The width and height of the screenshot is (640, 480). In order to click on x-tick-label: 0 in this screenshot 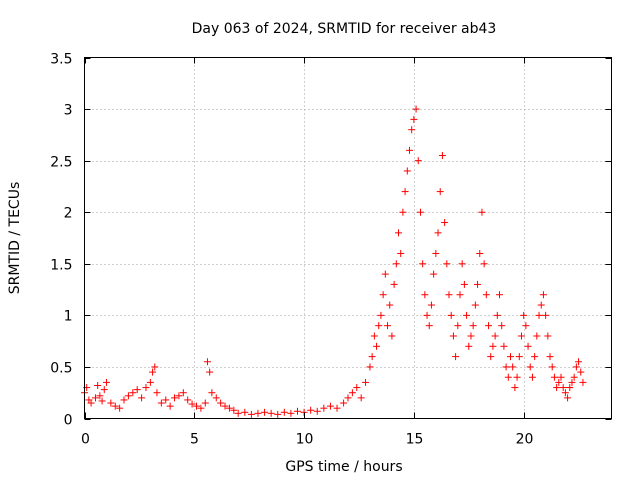, I will do `click(85, 440)`.